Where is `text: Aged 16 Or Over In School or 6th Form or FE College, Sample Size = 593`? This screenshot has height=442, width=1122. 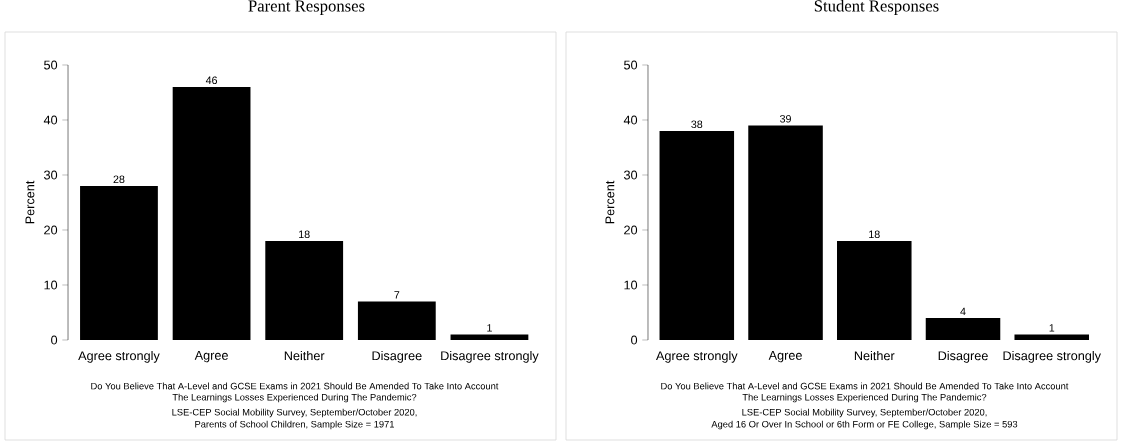 text: Aged 16 Or Over In School or 6th Form or FE College, Sample Size = 593 is located at coordinates (864, 425).